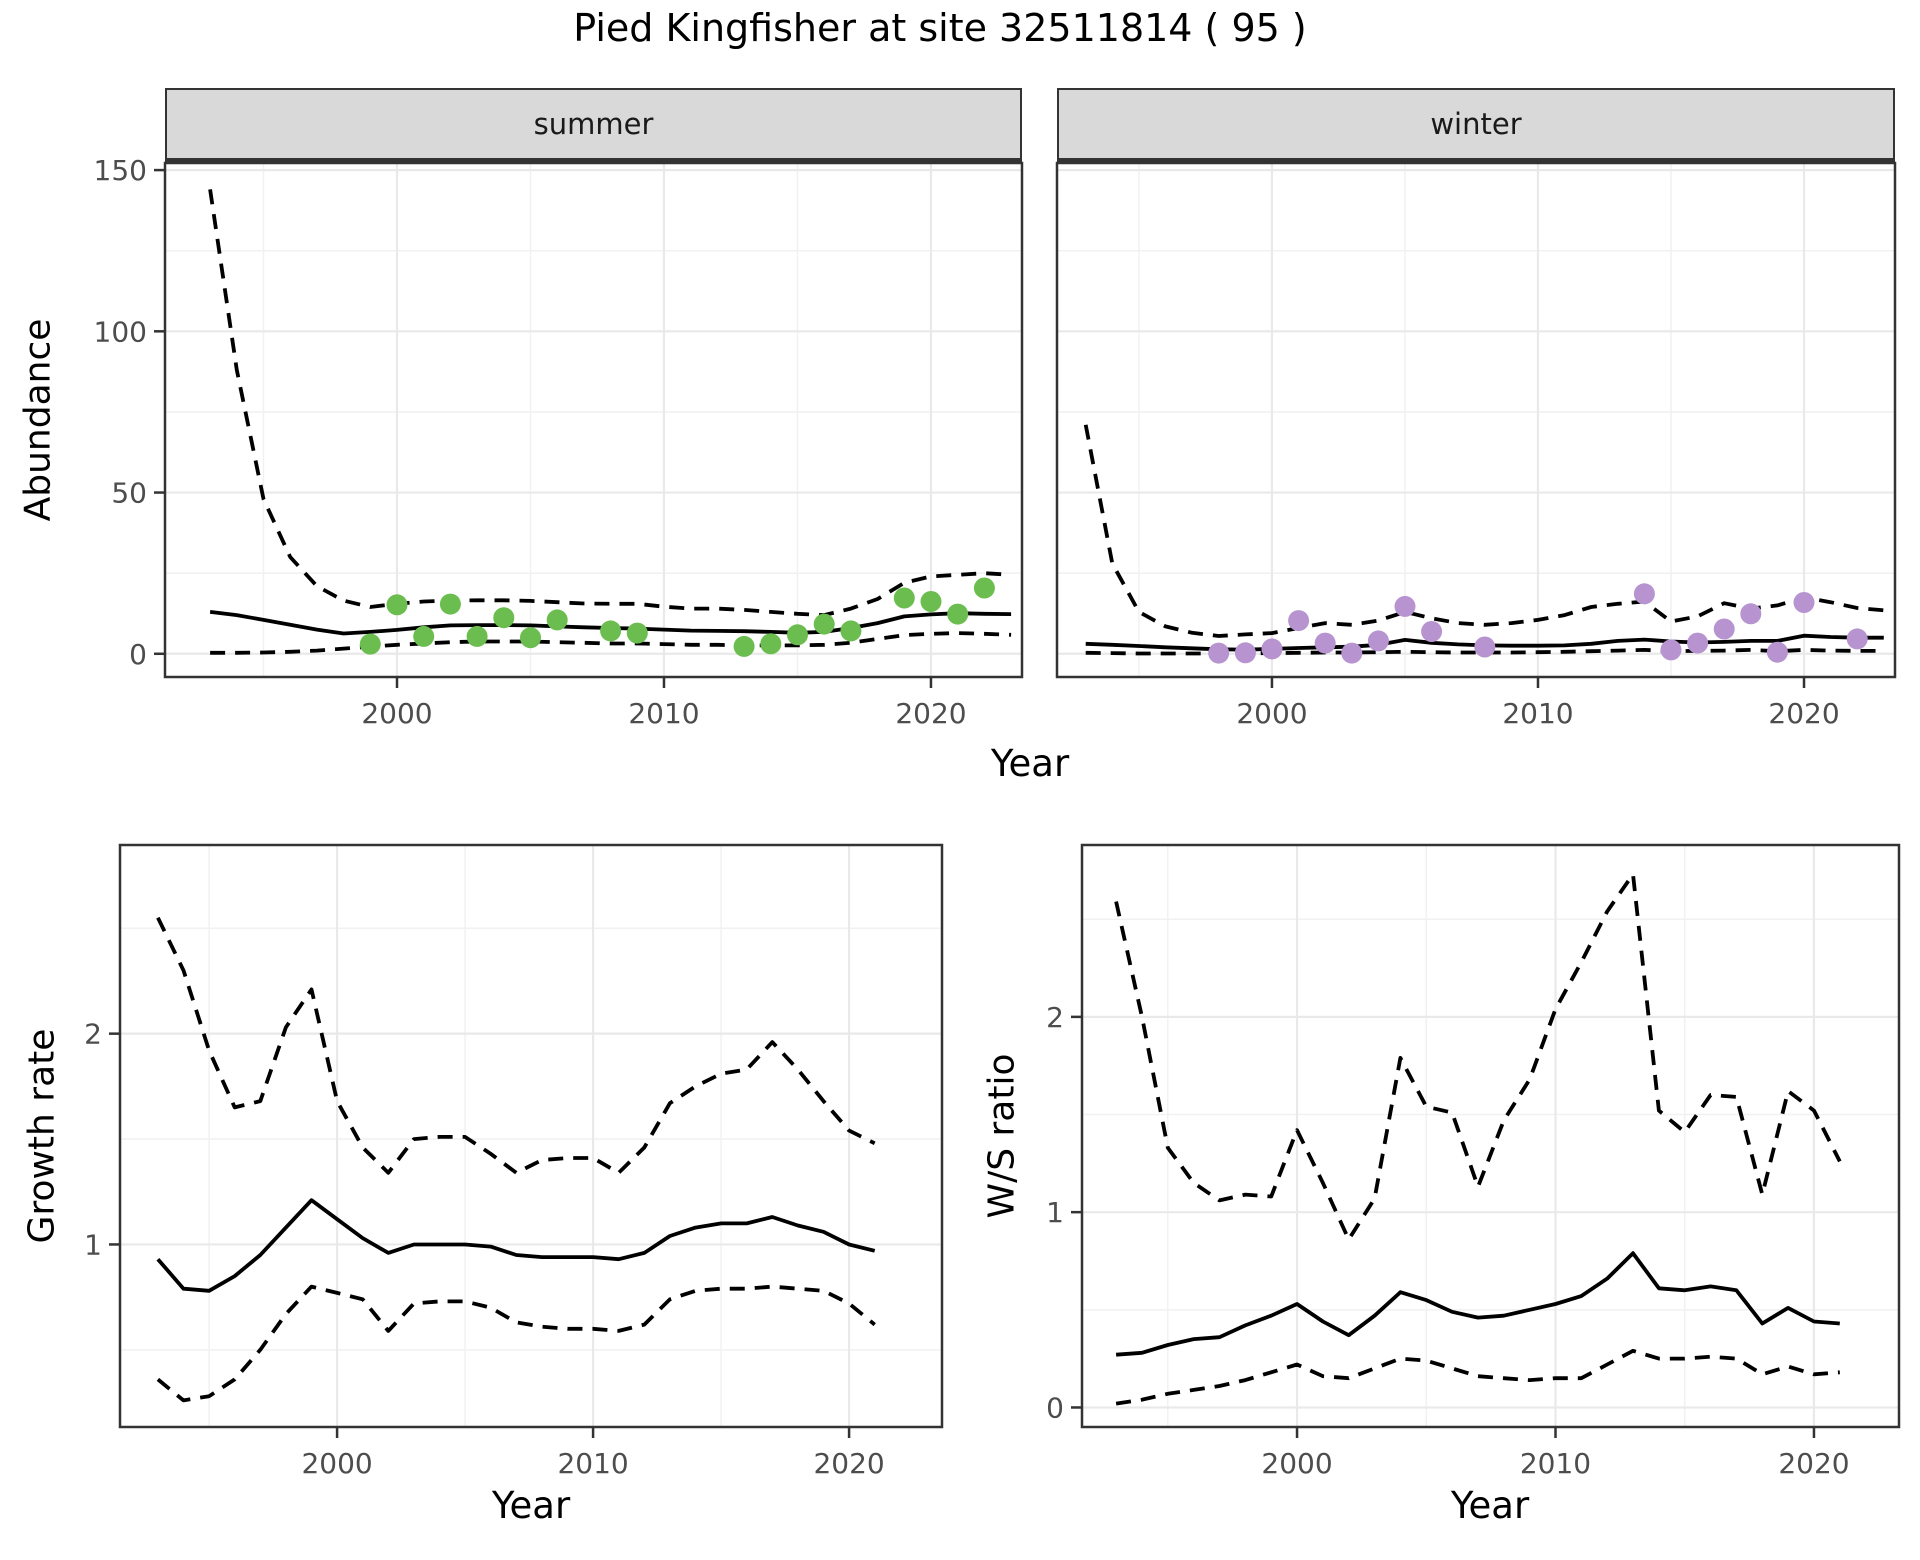 The width and height of the screenshot is (1920, 1560). I want to click on y-axis-label-abundance: Abundance, so click(38, 420).